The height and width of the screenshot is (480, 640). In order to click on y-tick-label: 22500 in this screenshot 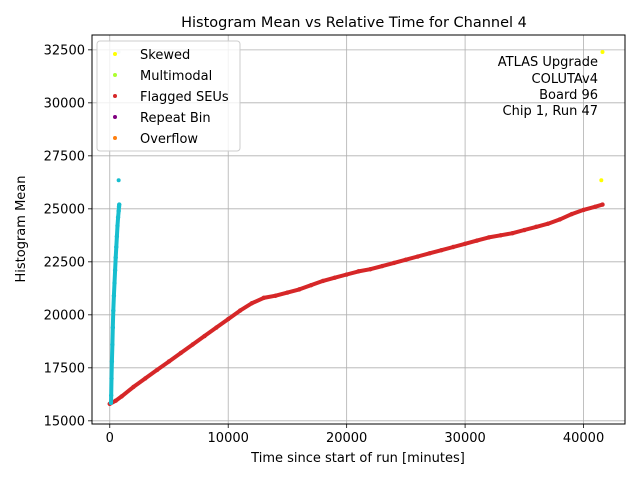, I will do `click(64, 262)`.